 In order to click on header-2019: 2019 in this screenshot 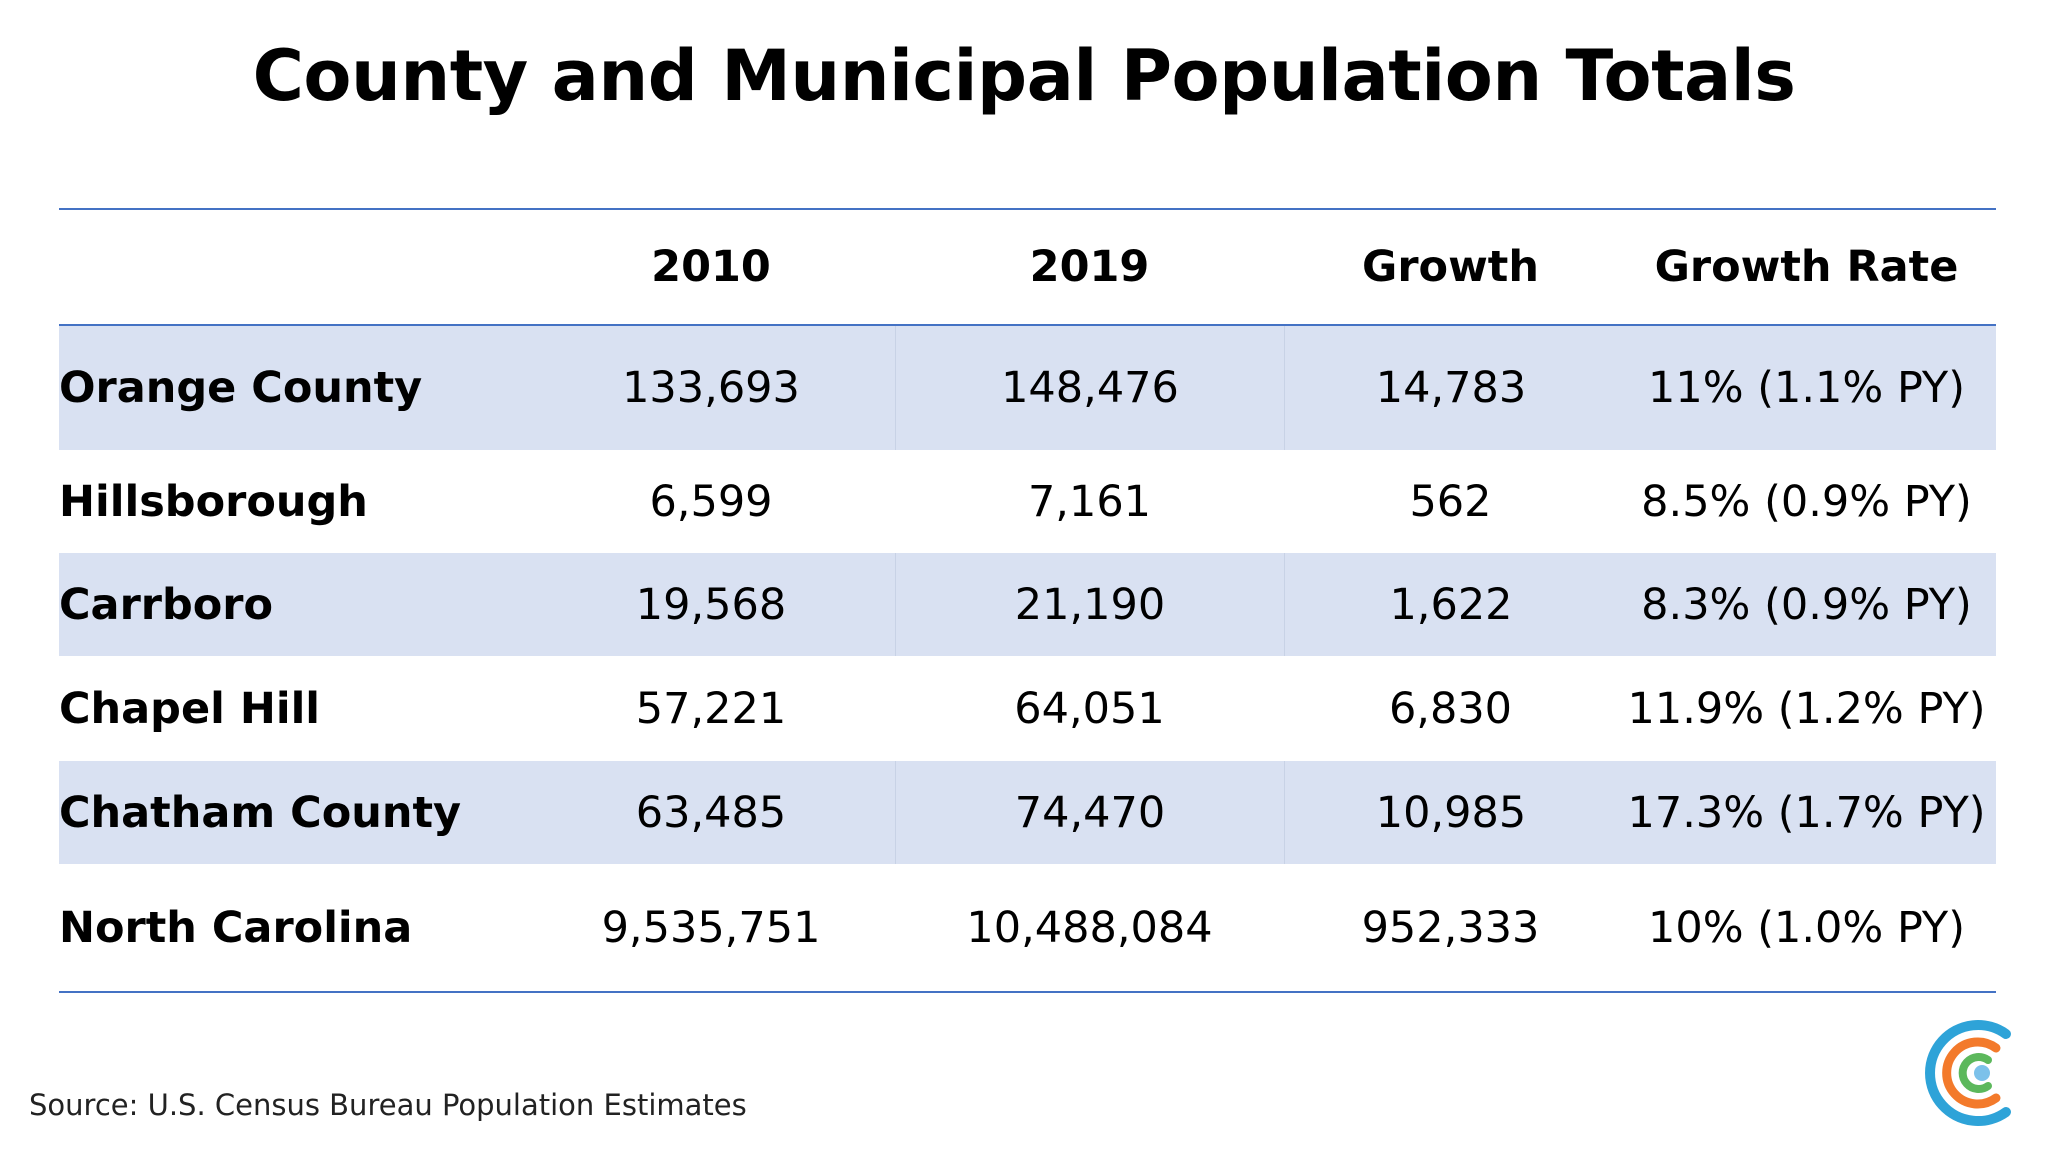, I will do `click(1089, 267)`.